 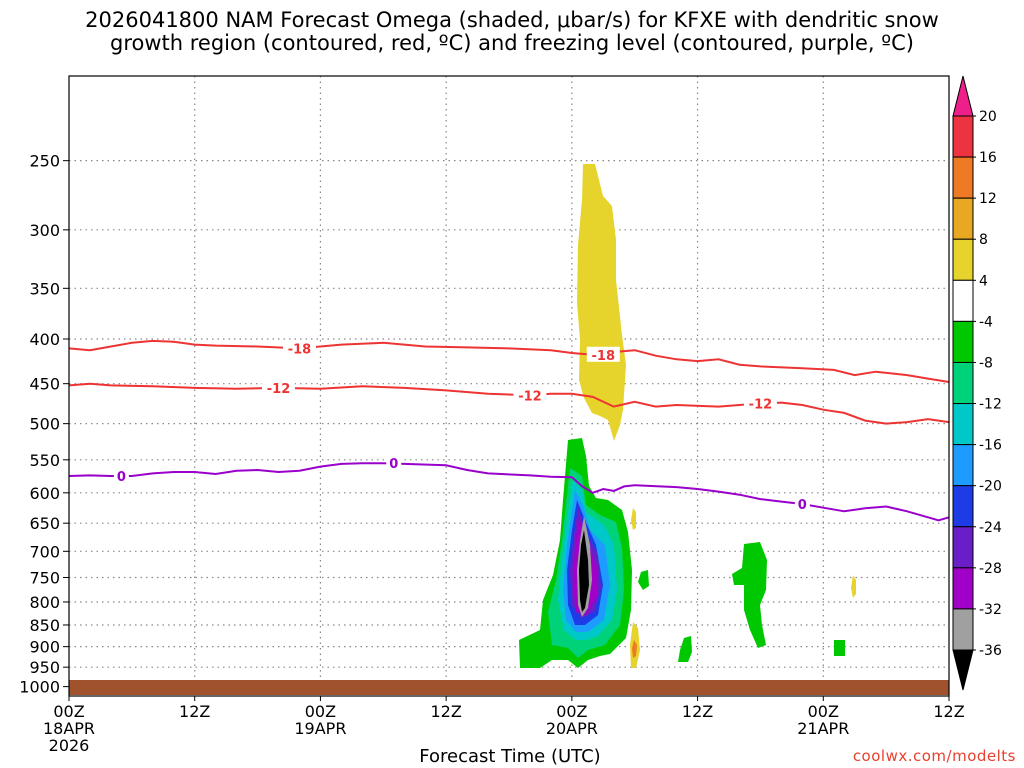 What do you see at coordinates (69, 728) in the screenshot?
I see `x-tick-date: 18APR` at bounding box center [69, 728].